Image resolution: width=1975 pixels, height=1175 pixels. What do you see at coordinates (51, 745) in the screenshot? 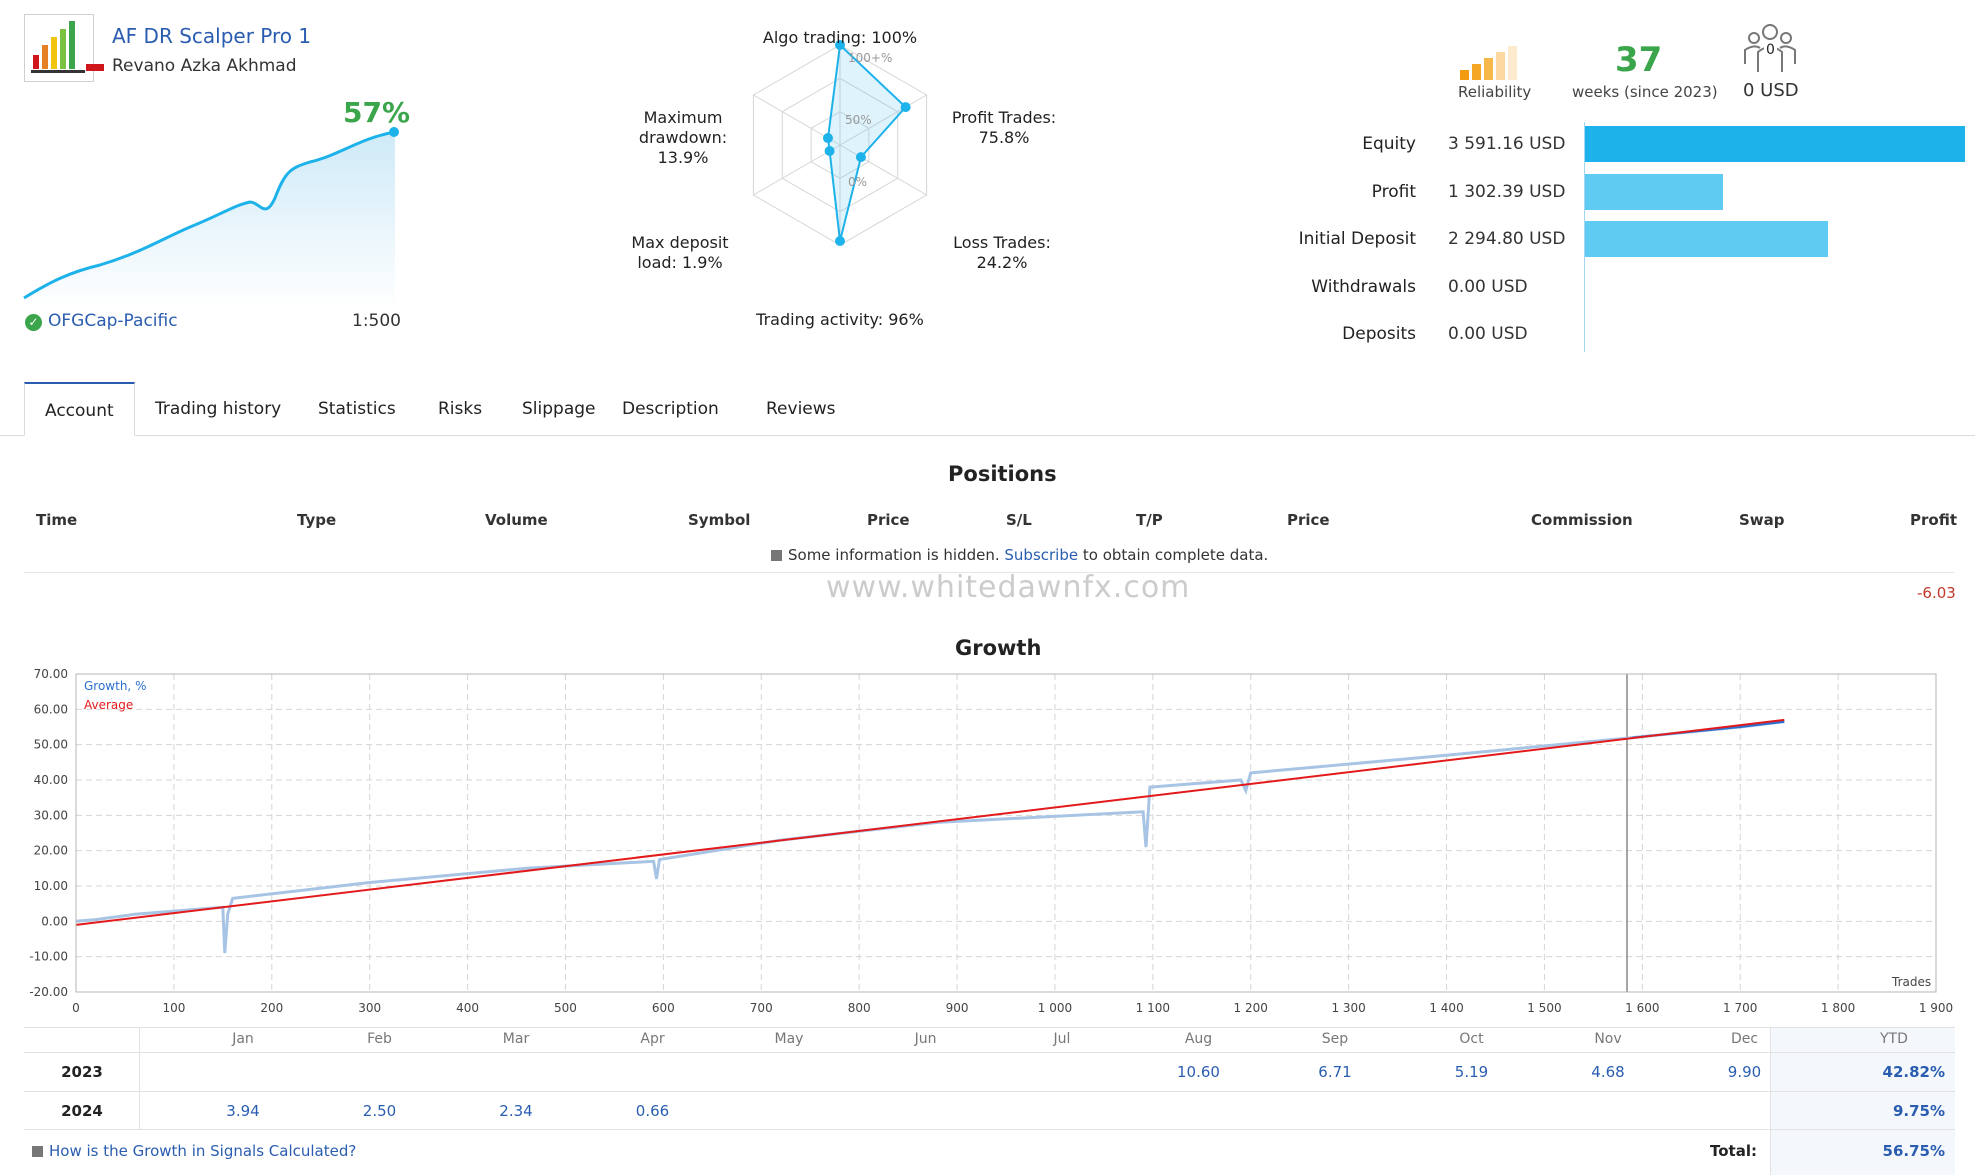
I see `y-tick-label: 50.00` at bounding box center [51, 745].